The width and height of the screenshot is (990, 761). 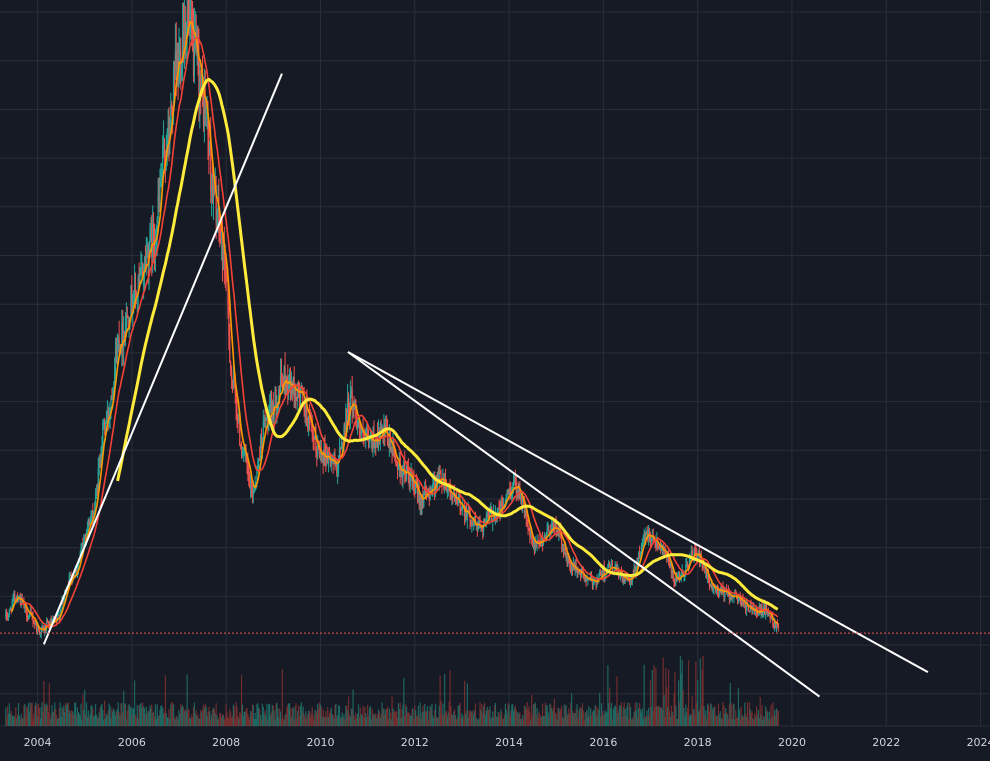 I want to click on x-tick-label: 2024, so click(x=978, y=742).